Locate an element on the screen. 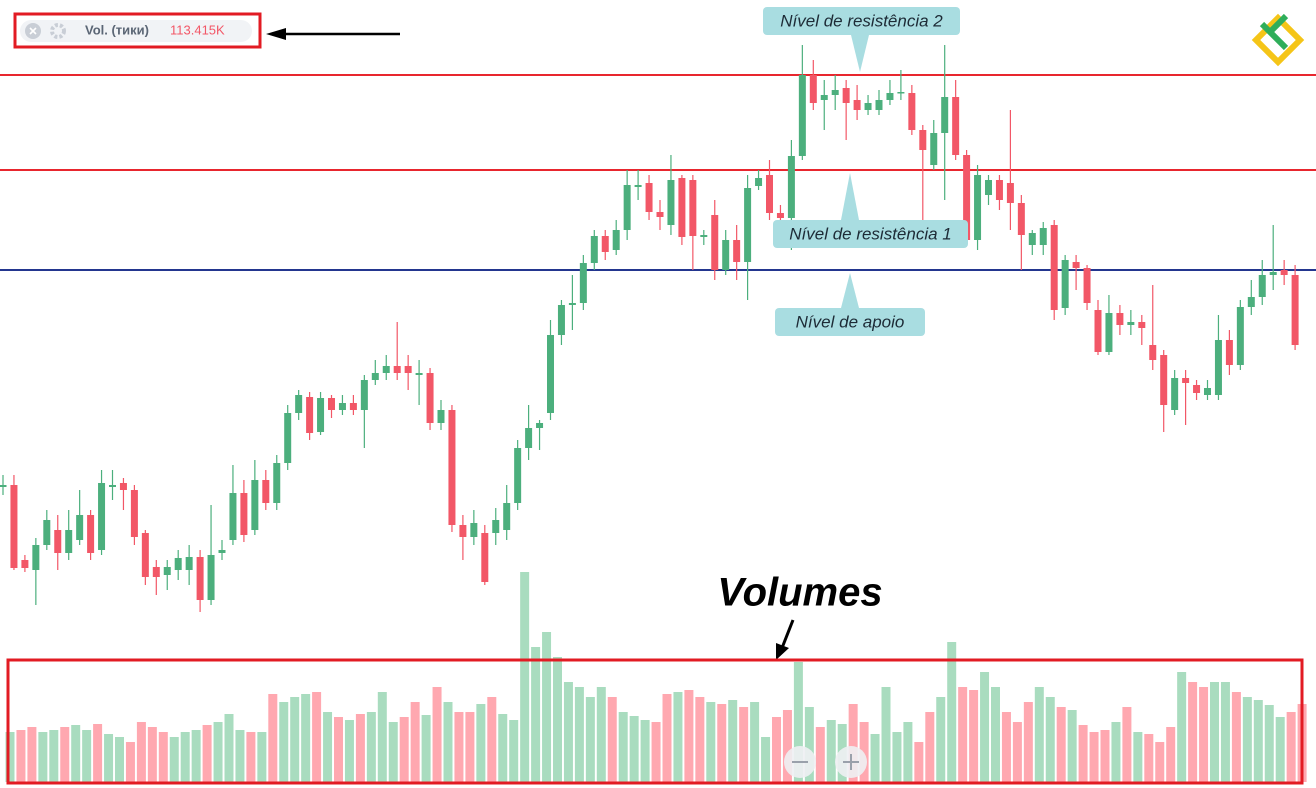 The width and height of the screenshot is (1316, 788). settings-icon is located at coordinates (58, 31).